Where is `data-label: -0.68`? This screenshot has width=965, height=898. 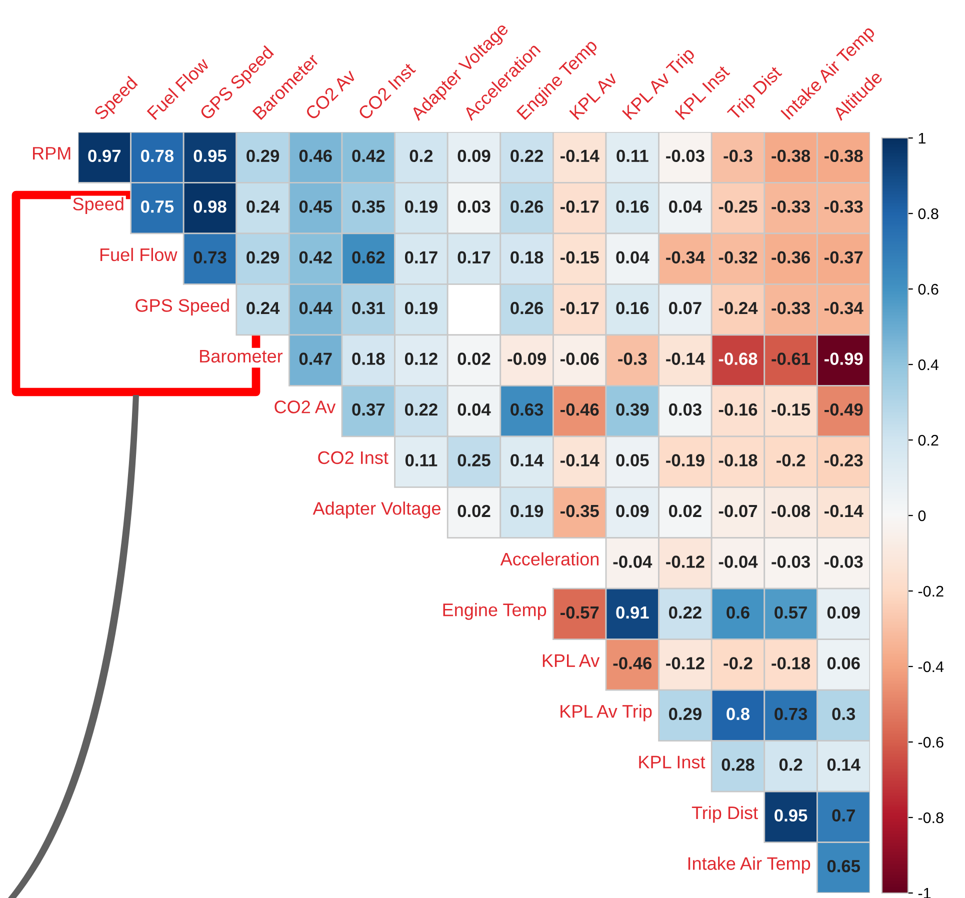
data-label: -0.68 is located at coordinates (738, 358).